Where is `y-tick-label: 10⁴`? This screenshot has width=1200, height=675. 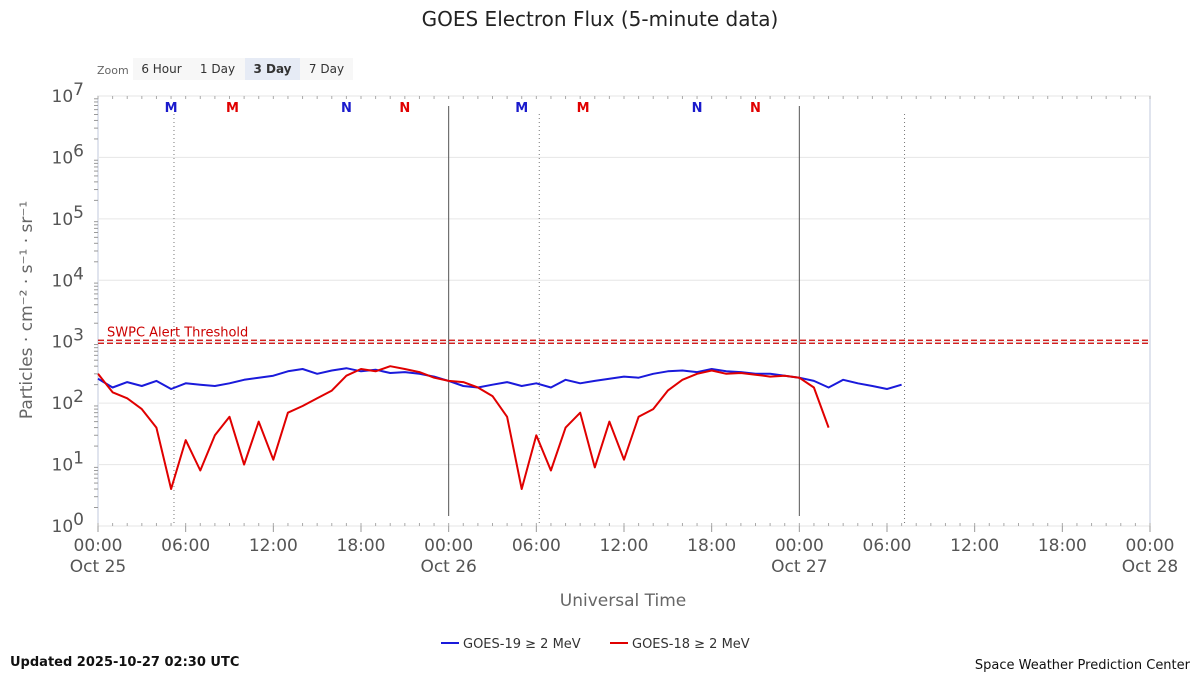
y-tick-label: 10⁴ is located at coordinates (68, 277).